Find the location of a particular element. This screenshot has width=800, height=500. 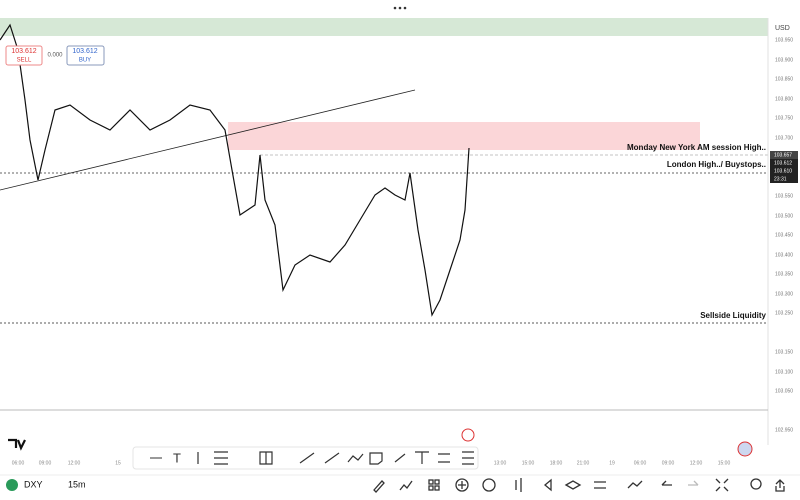

price-label: 103.550 is located at coordinates (784, 196).